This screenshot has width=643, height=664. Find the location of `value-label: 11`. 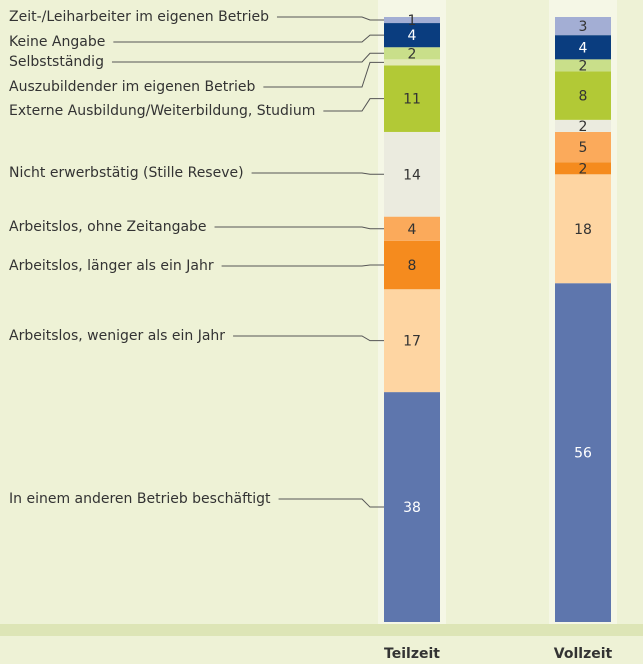

value-label: 11 is located at coordinates (412, 100).